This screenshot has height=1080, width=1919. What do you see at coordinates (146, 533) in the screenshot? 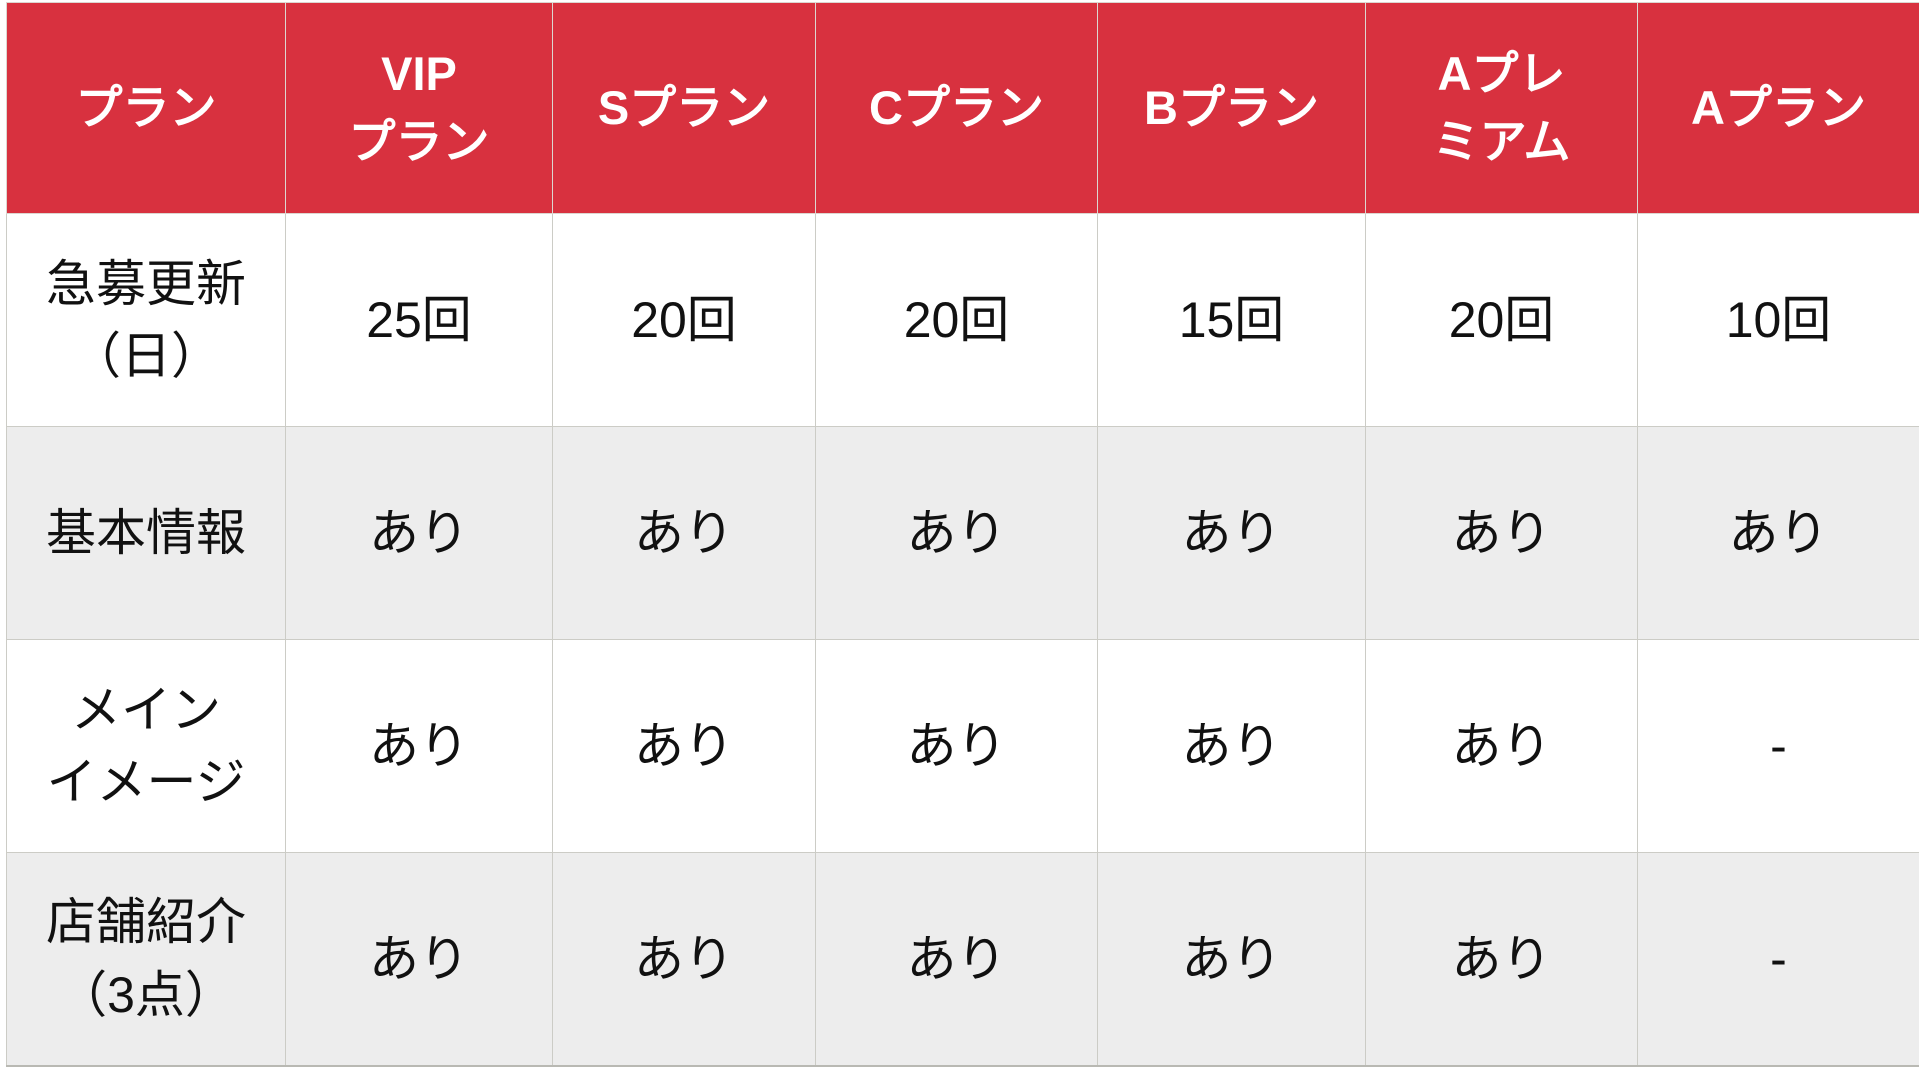
I see `row-label: 基本情報` at bounding box center [146, 533].